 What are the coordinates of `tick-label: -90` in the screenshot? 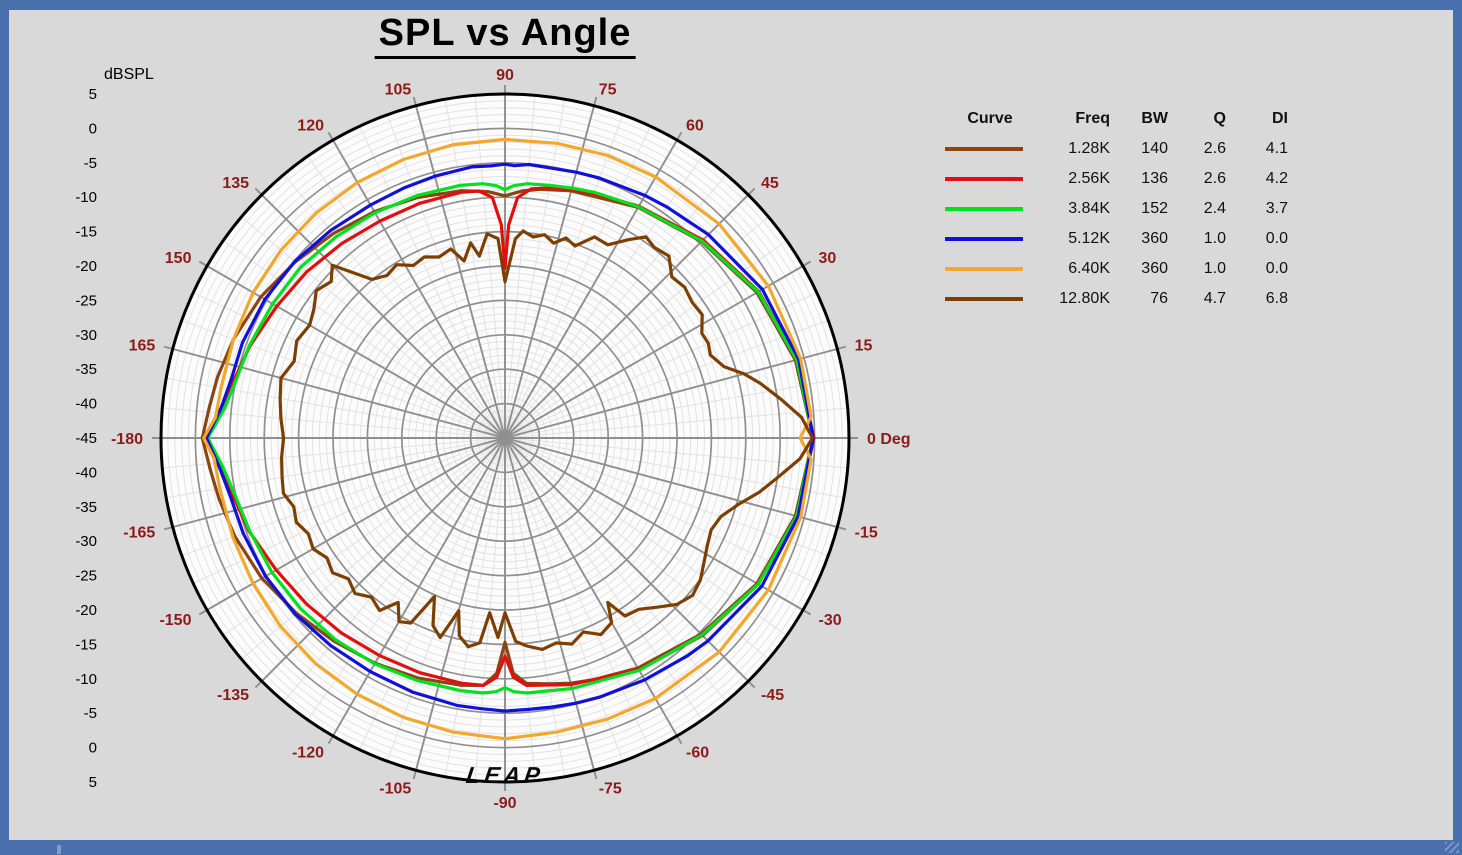 It's located at (504, 803).